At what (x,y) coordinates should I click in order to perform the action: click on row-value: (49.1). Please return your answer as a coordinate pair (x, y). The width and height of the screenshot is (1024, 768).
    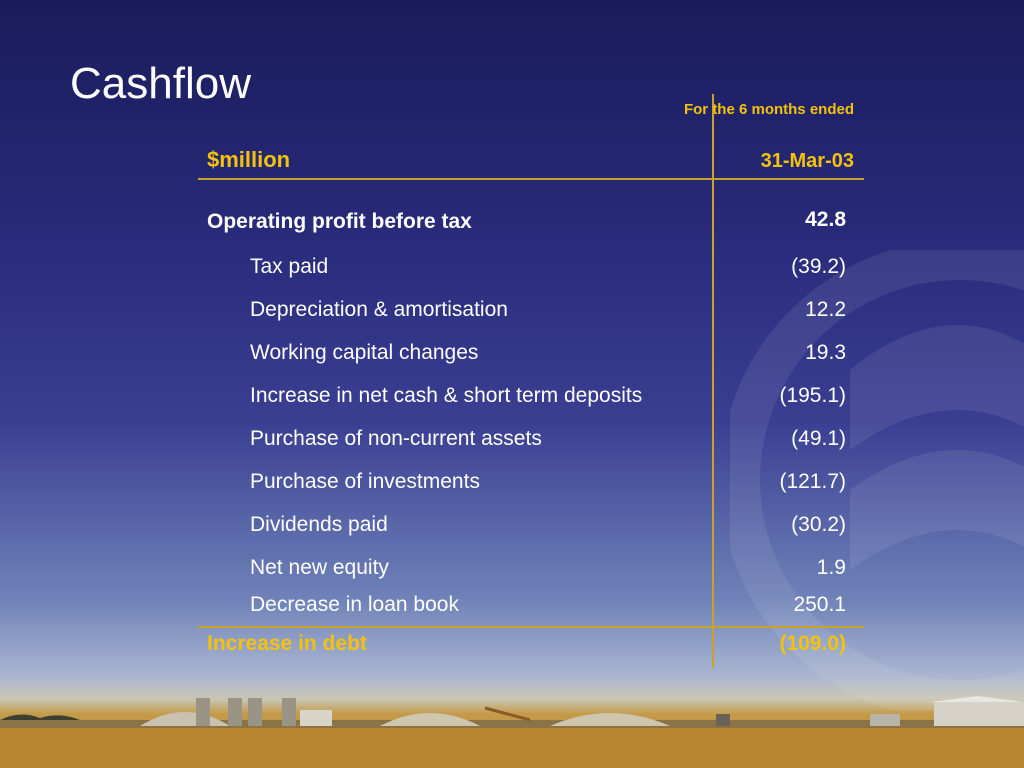
    Looking at the image, I should click on (818, 438).